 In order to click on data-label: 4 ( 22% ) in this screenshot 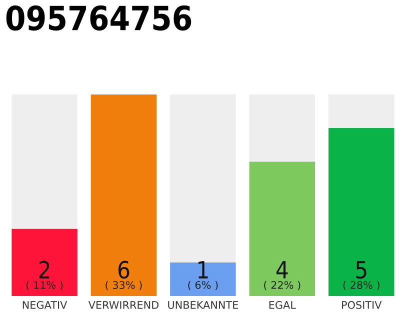, I will do `click(282, 275)`.